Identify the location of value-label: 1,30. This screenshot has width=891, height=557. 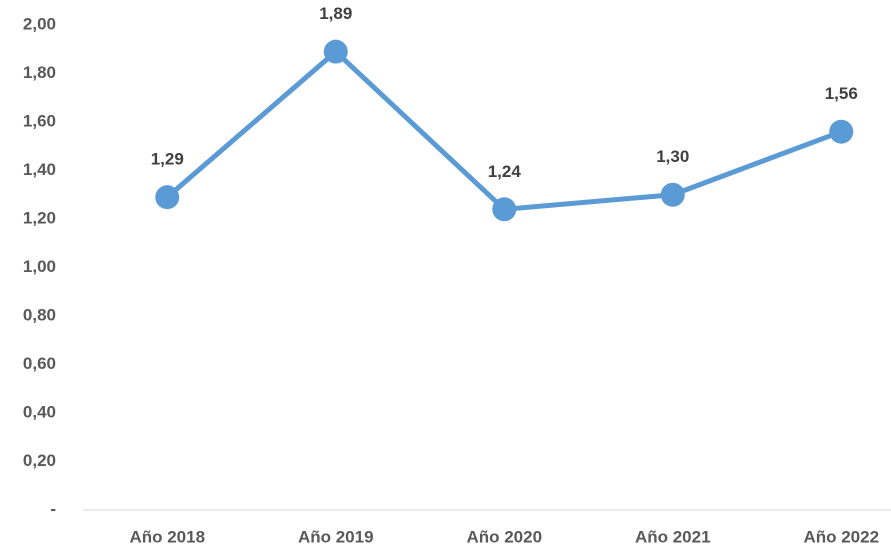
(672, 156).